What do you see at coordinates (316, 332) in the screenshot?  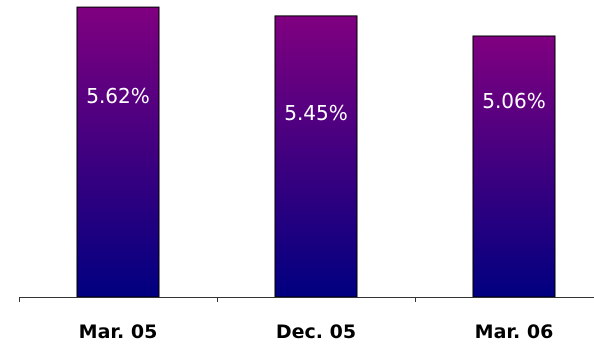 I see `x-tick-label: Dec. 05` at bounding box center [316, 332].